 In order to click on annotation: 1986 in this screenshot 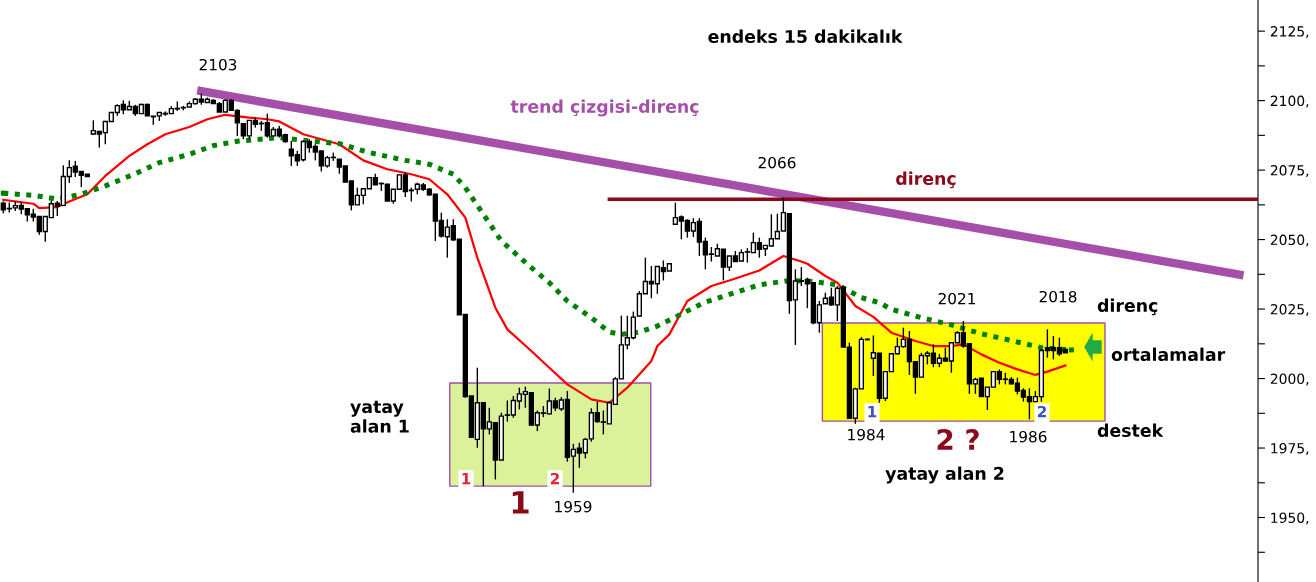, I will do `click(1028, 436)`.